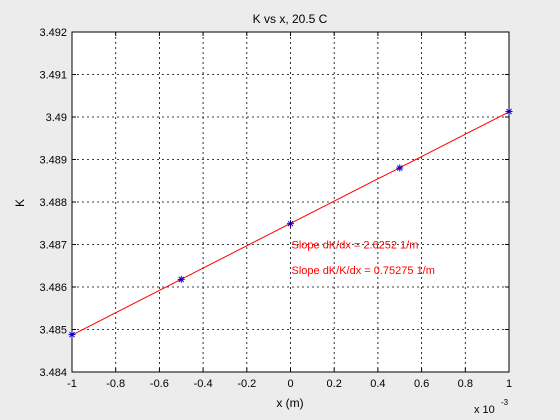  Describe the element at coordinates (53, 33) in the screenshot. I see `y-tick-label: 3.492` at that location.